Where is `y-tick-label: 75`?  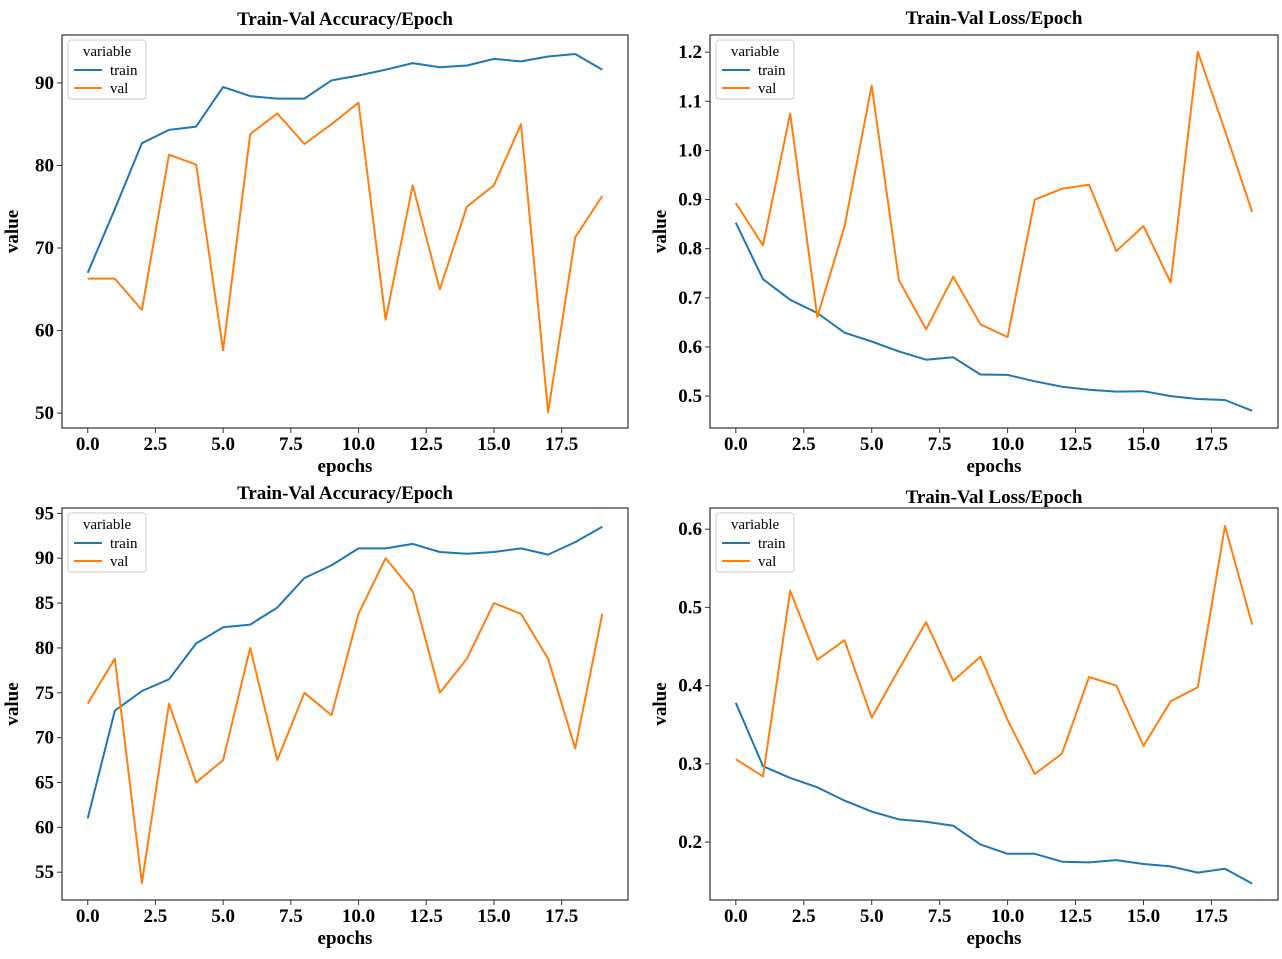 y-tick-label: 75 is located at coordinates (44, 693).